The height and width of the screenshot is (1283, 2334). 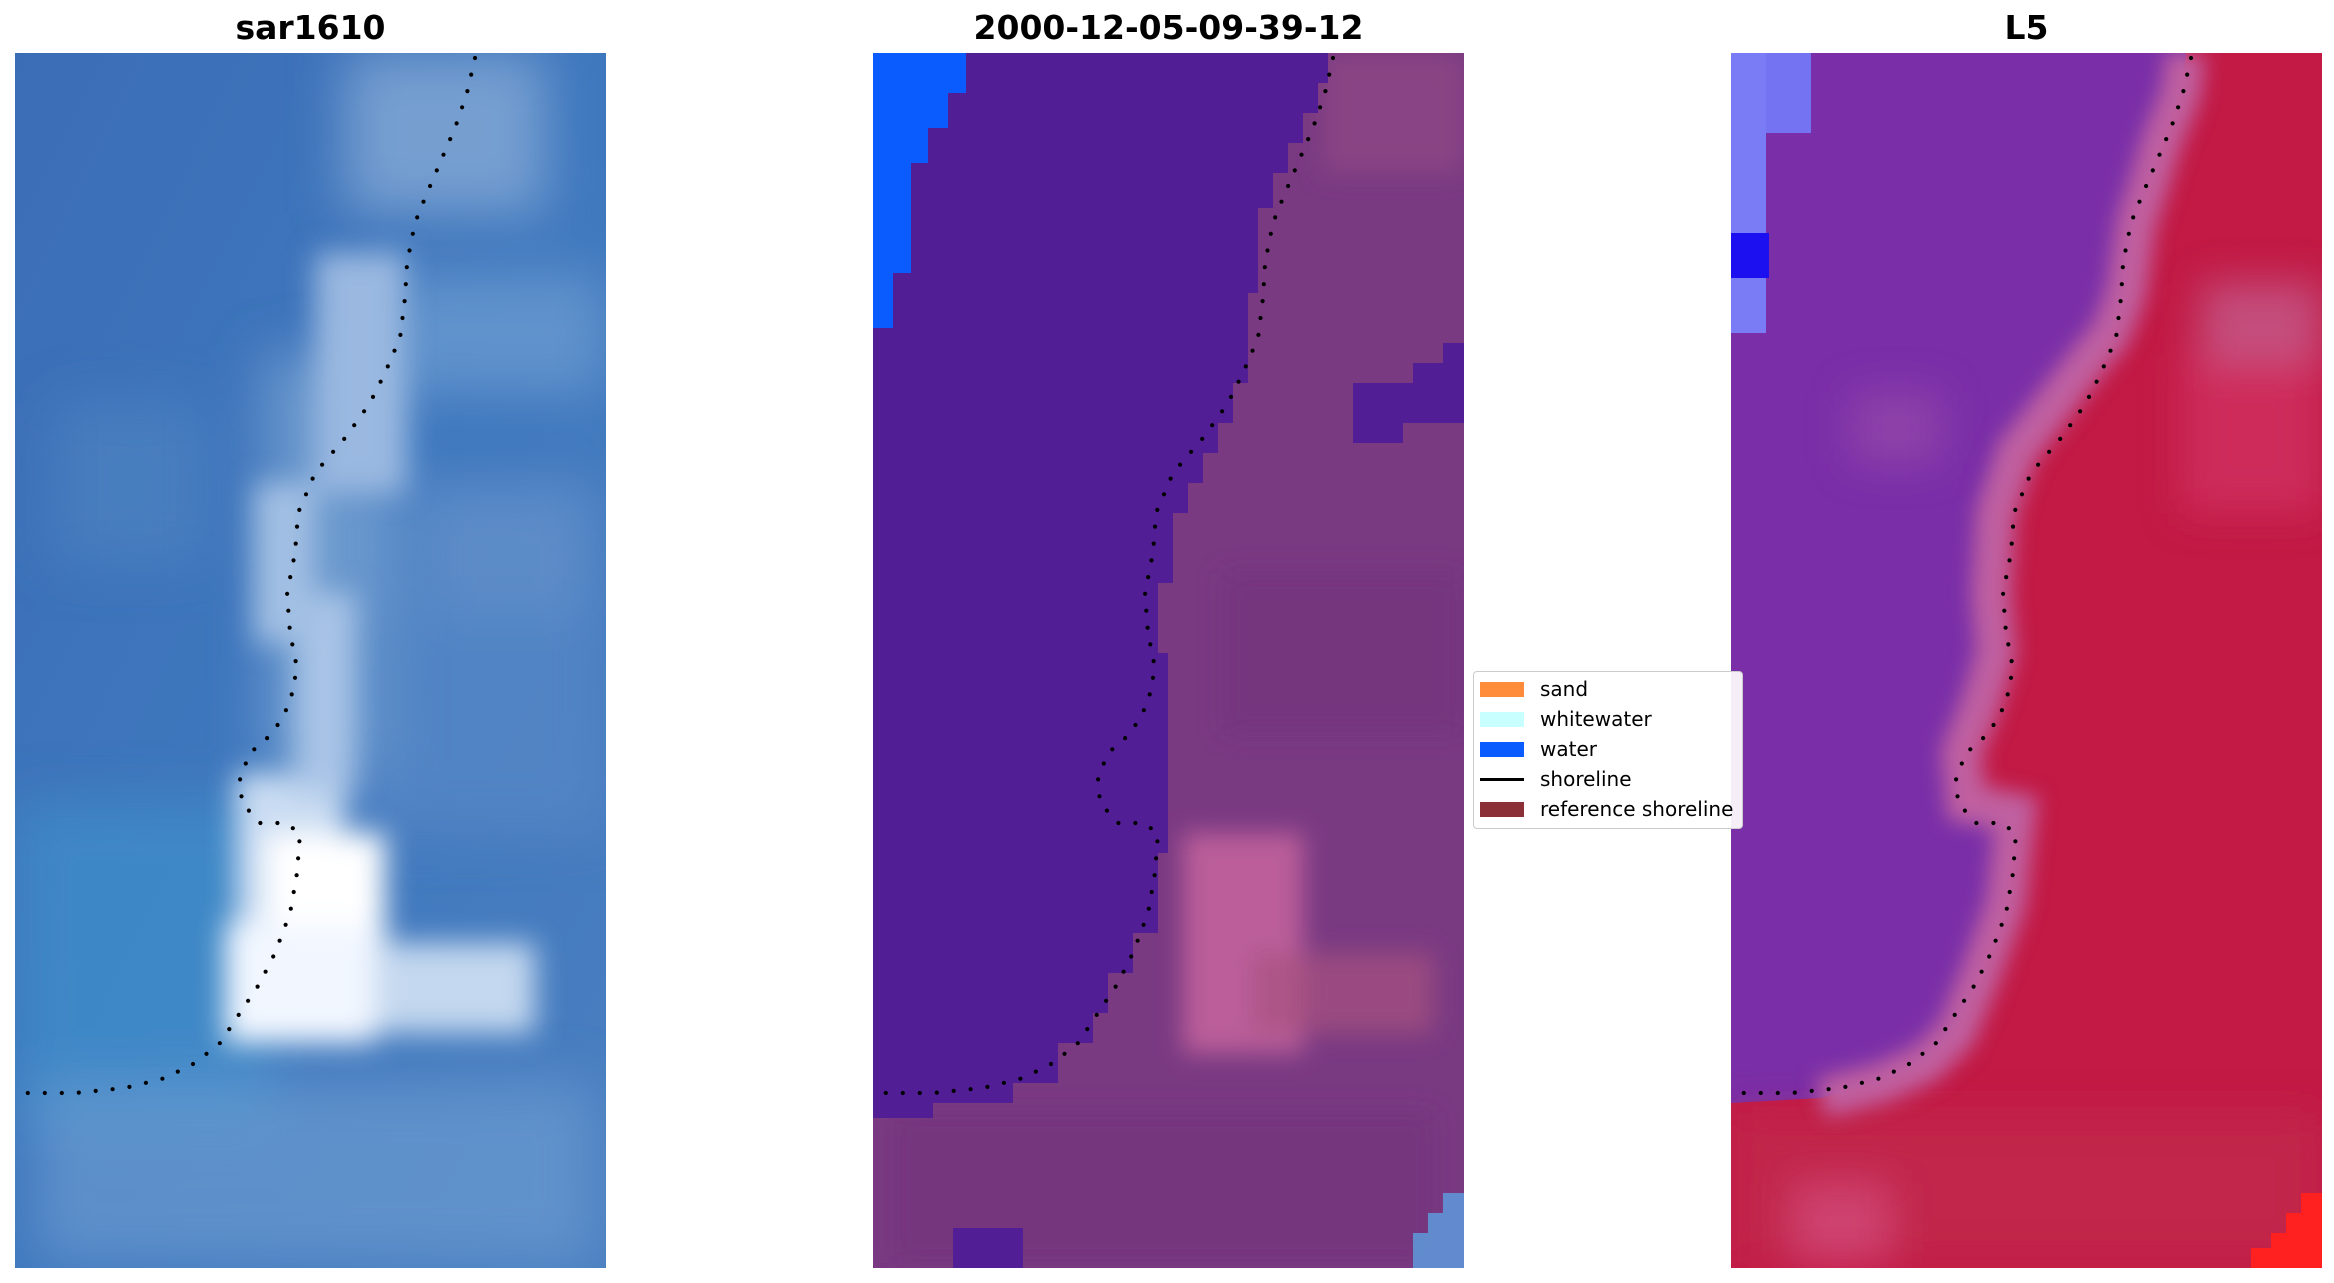 I want to click on panel-title-classification: 2000-12-05-09-39-12, so click(x=1168, y=27).